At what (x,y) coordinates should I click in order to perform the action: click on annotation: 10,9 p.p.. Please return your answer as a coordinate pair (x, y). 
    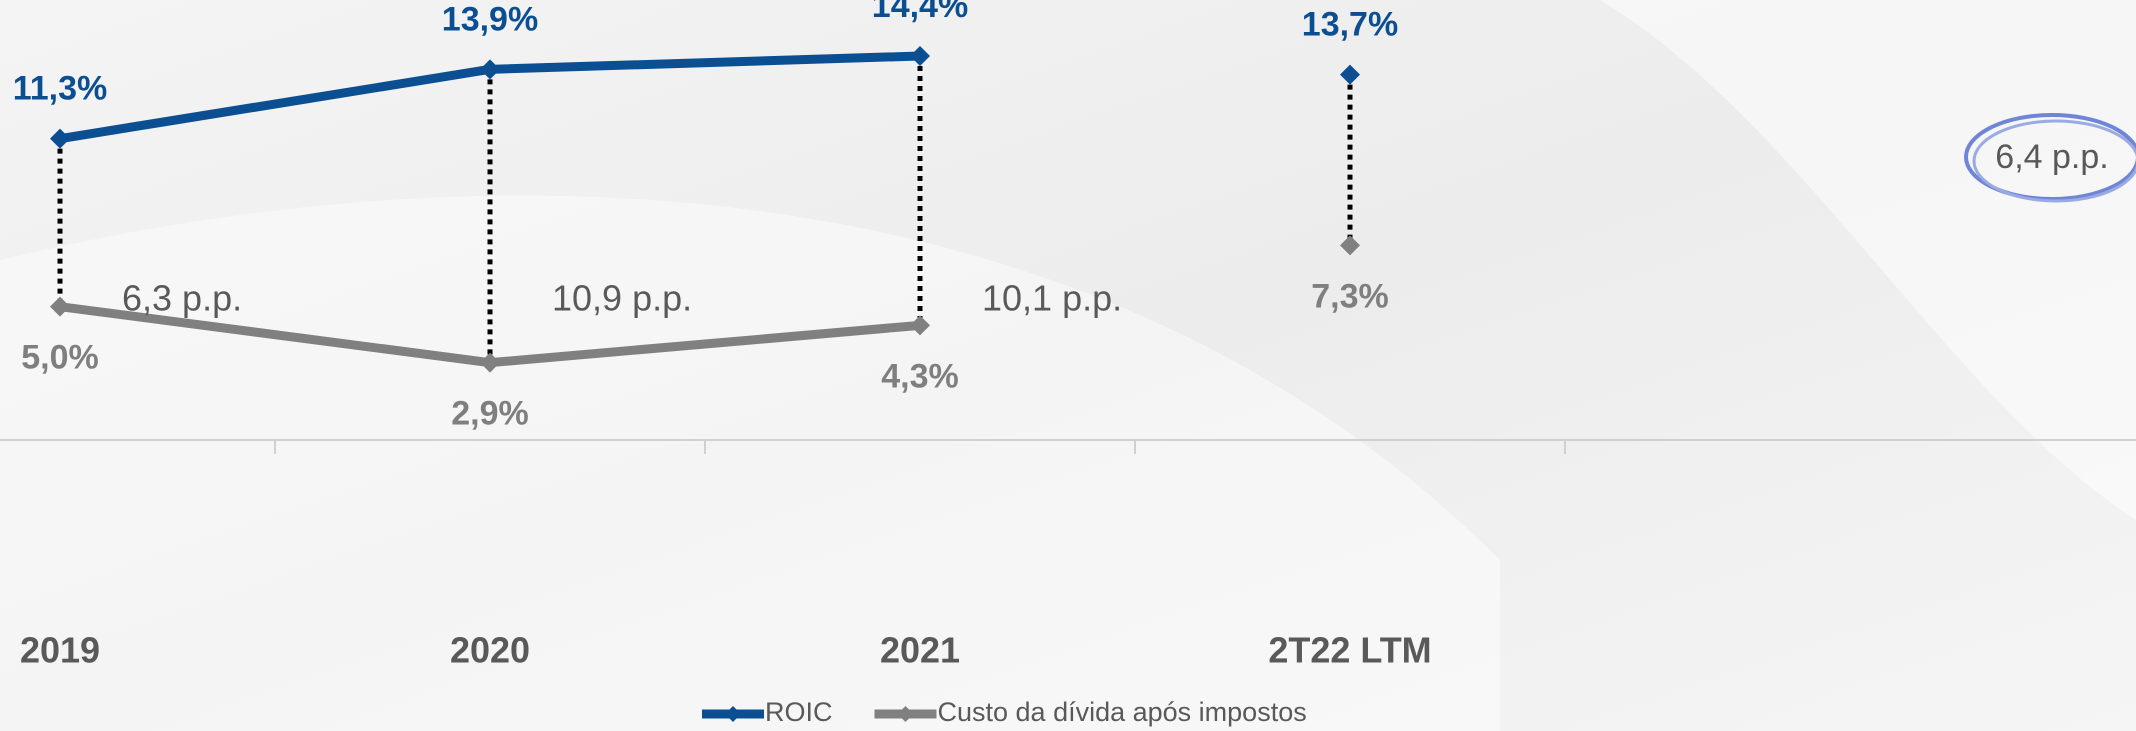
    Looking at the image, I should click on (622, 298).